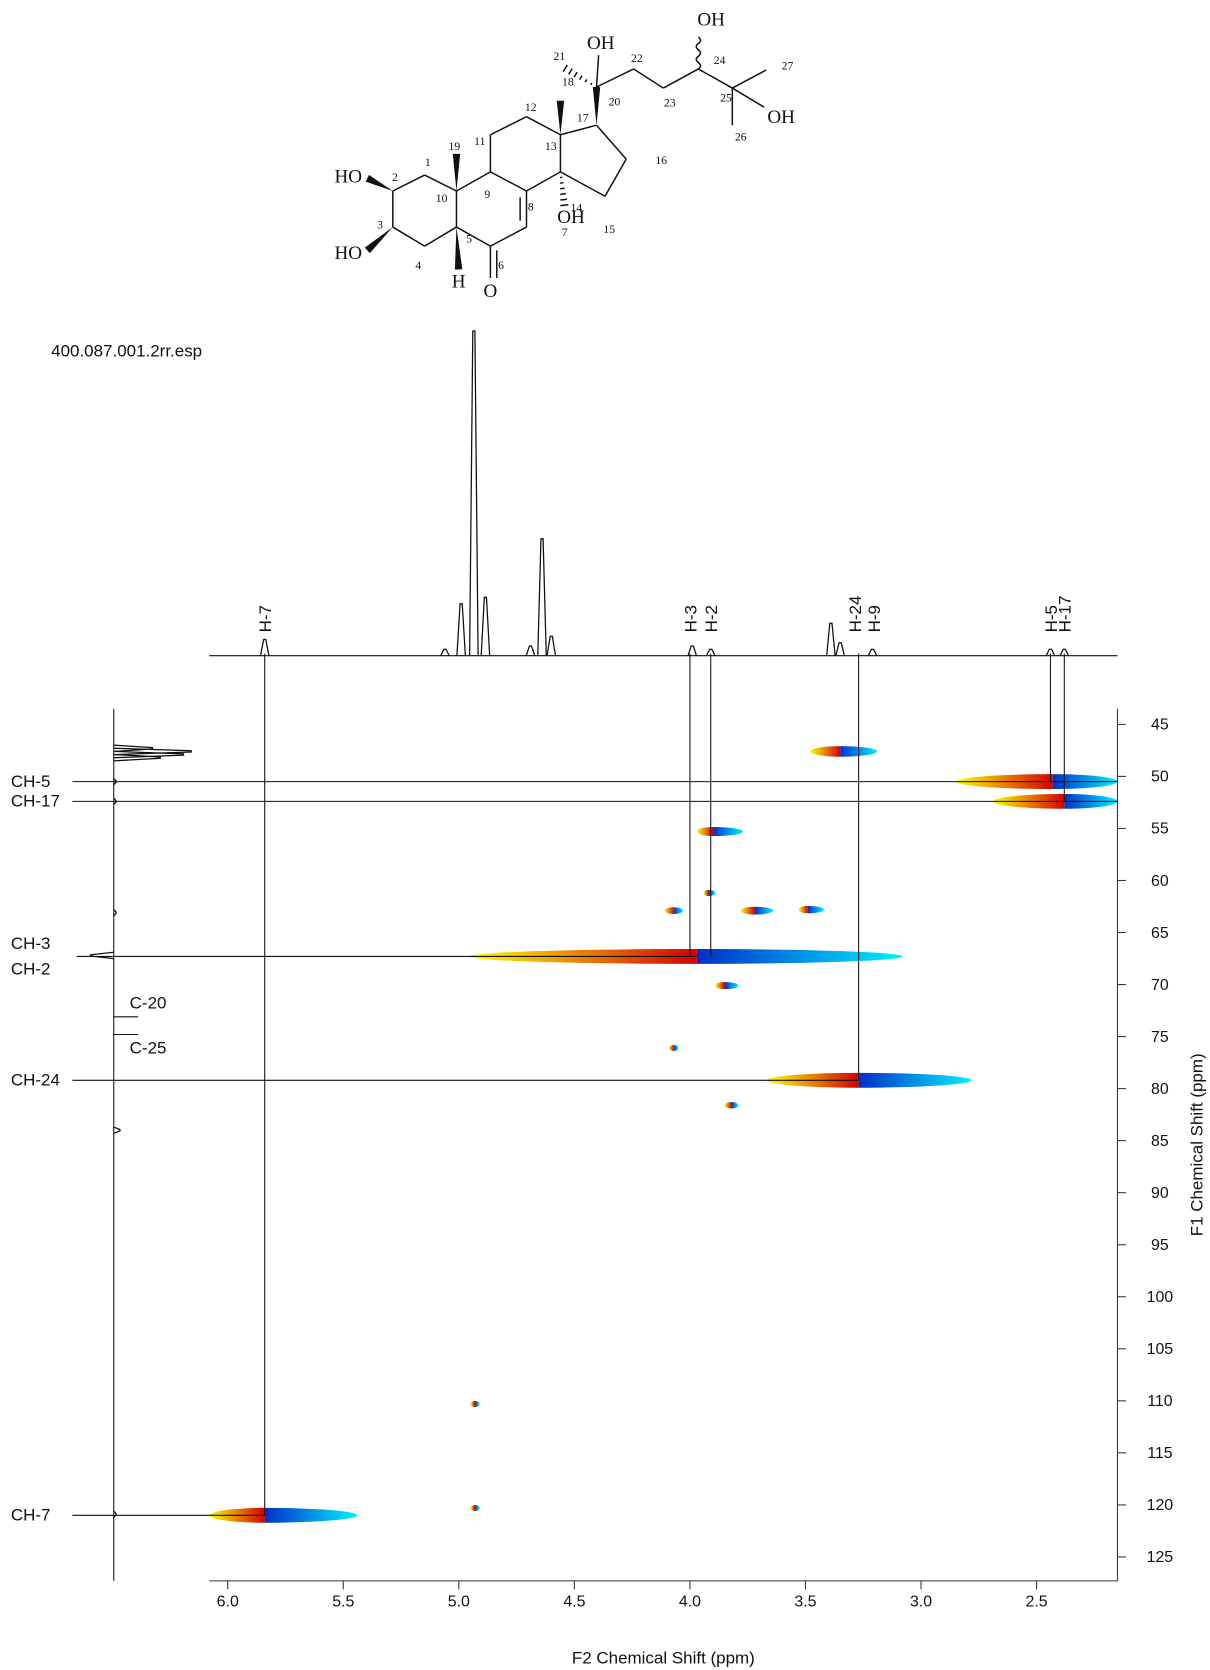 This screenshot has height=1670, width=1210. Describe the element at coordinates (31, 781) in the screenshot. I see `carbon-label: CH-5` at that location.